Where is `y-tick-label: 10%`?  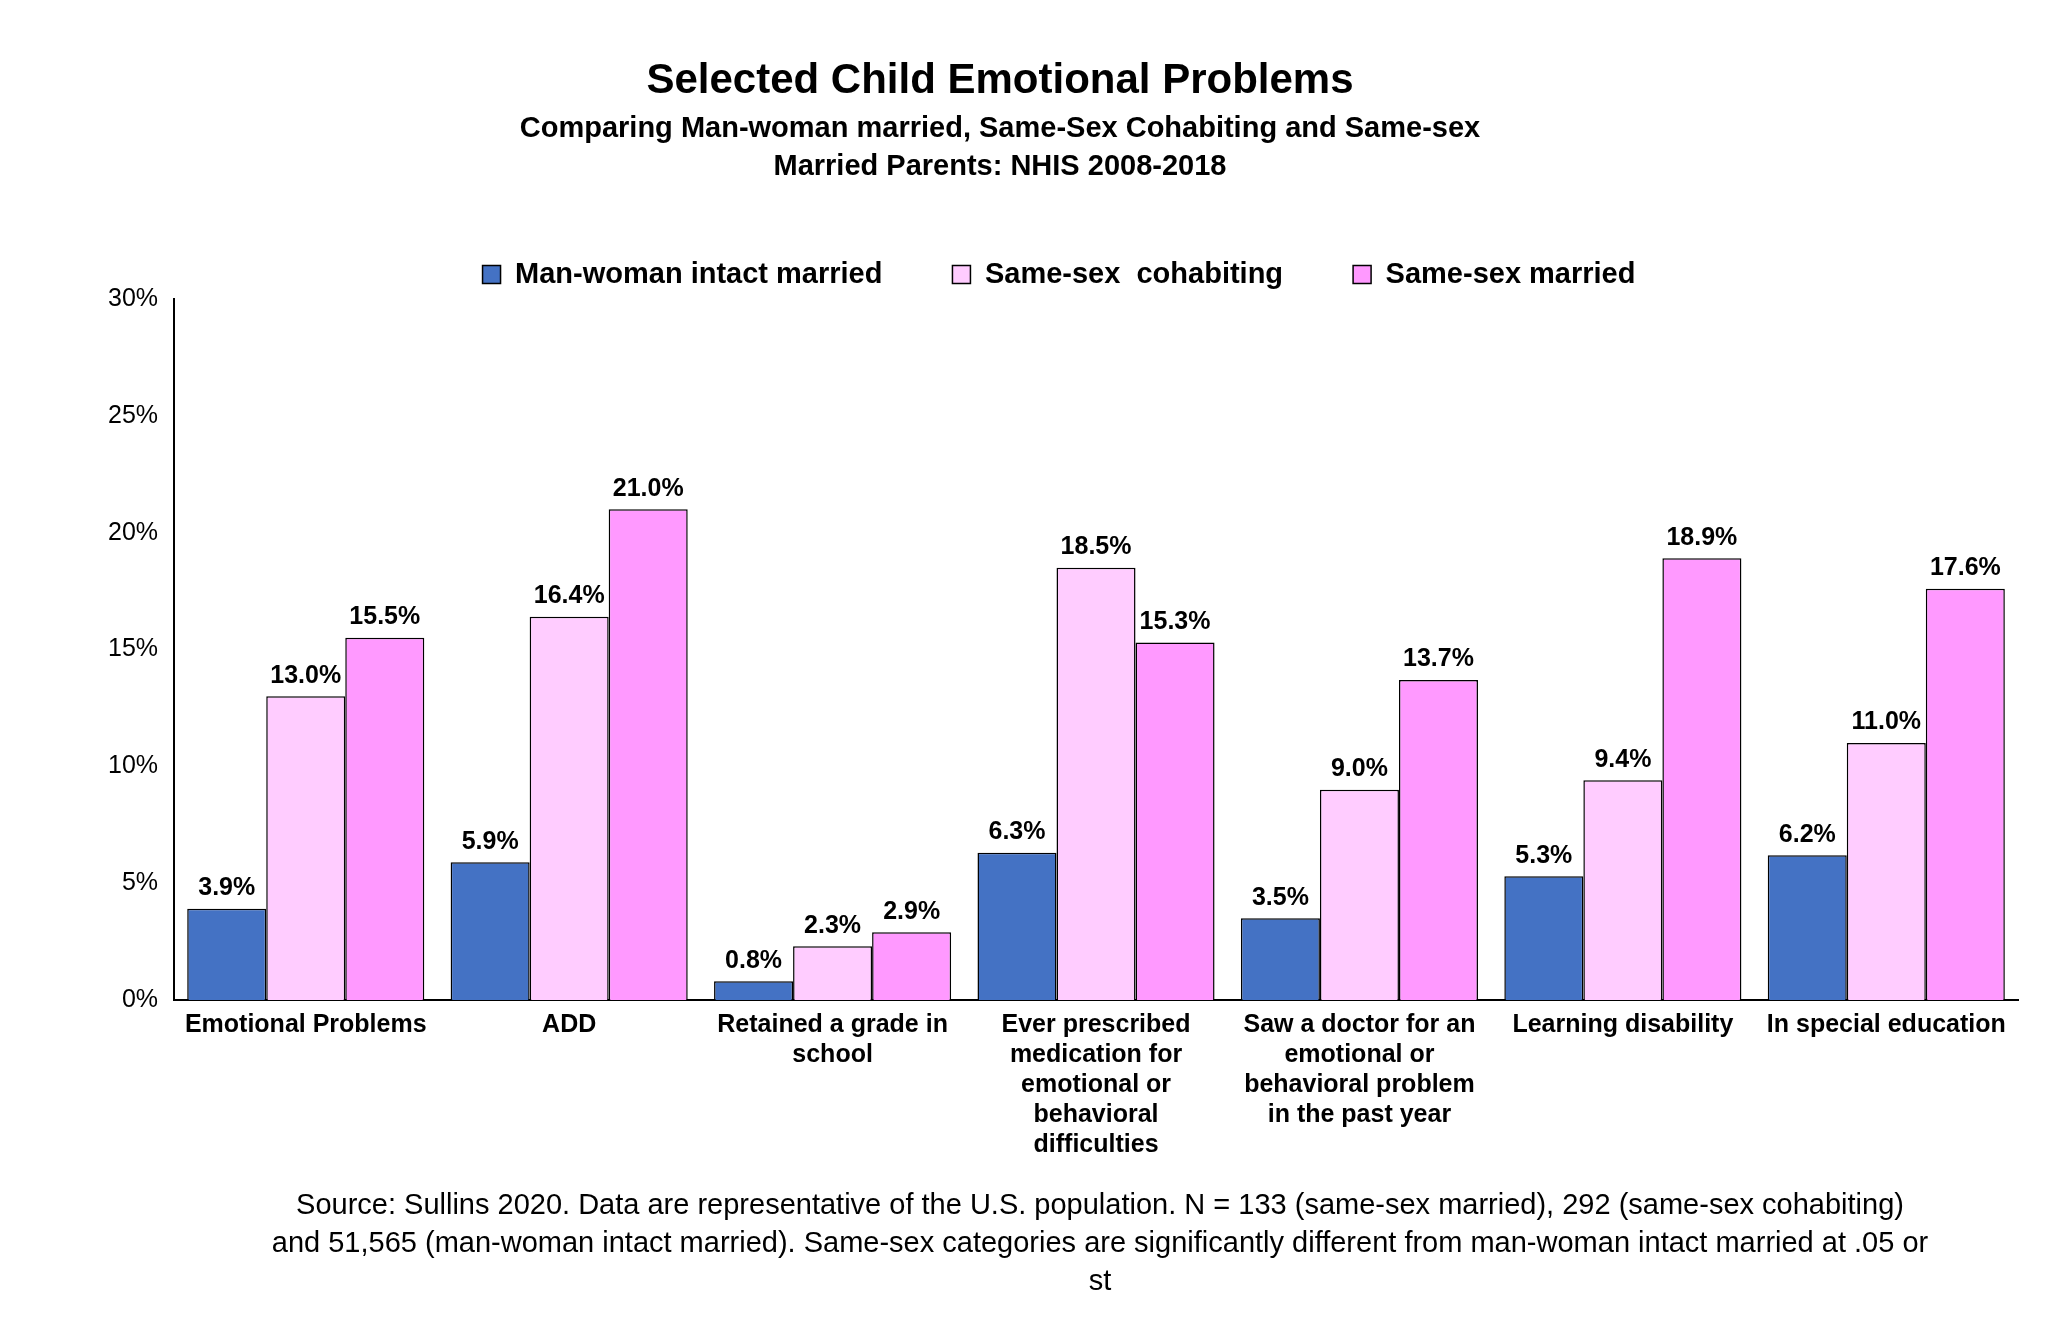
y-tick-label: 10% is located at coordinates (133, 764).